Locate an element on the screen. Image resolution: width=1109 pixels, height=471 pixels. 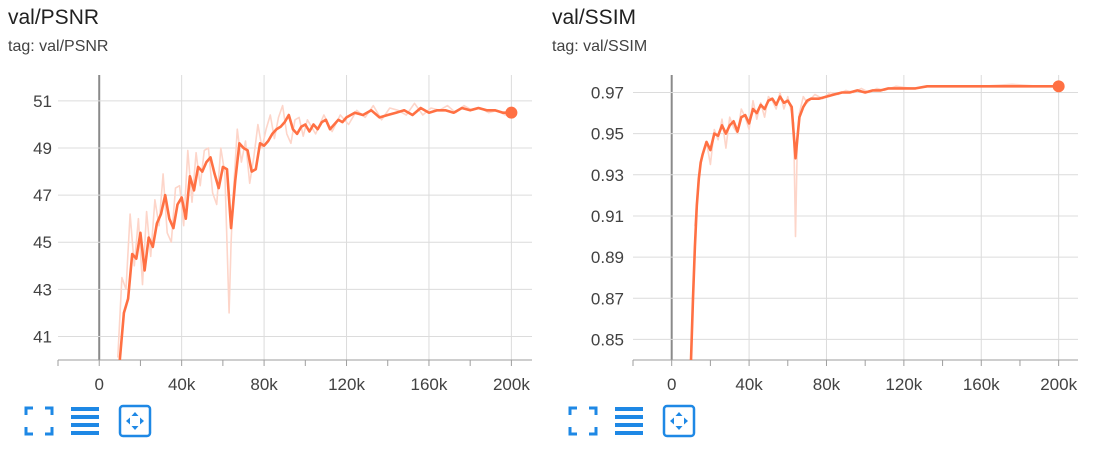
y-tick-label: 0.91 is located at coordinates (607, 216).